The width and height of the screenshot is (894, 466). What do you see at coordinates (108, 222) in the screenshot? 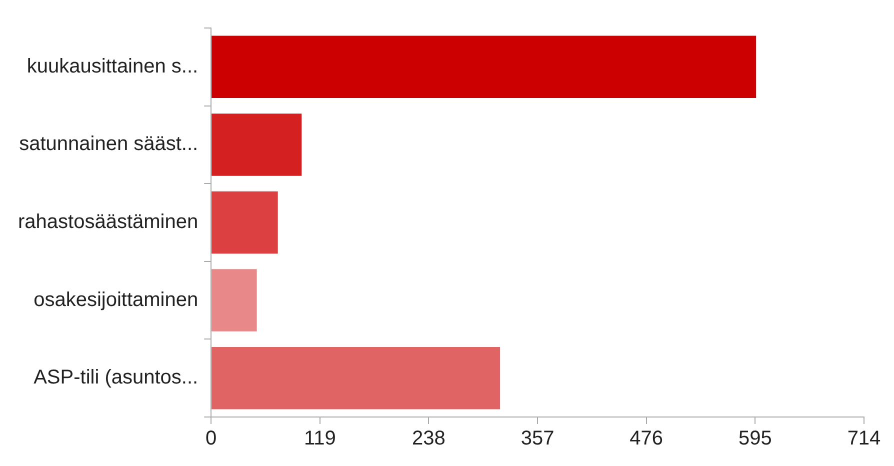
I see `y-tick-label: rahastosäästäminen` at bounding box center [108, 222].